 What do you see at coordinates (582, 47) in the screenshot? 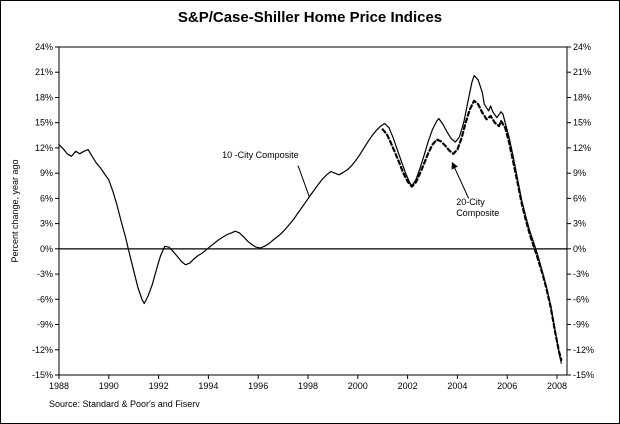
I see `y-tick-label-right: 24%` at bounding box center [582, 47].